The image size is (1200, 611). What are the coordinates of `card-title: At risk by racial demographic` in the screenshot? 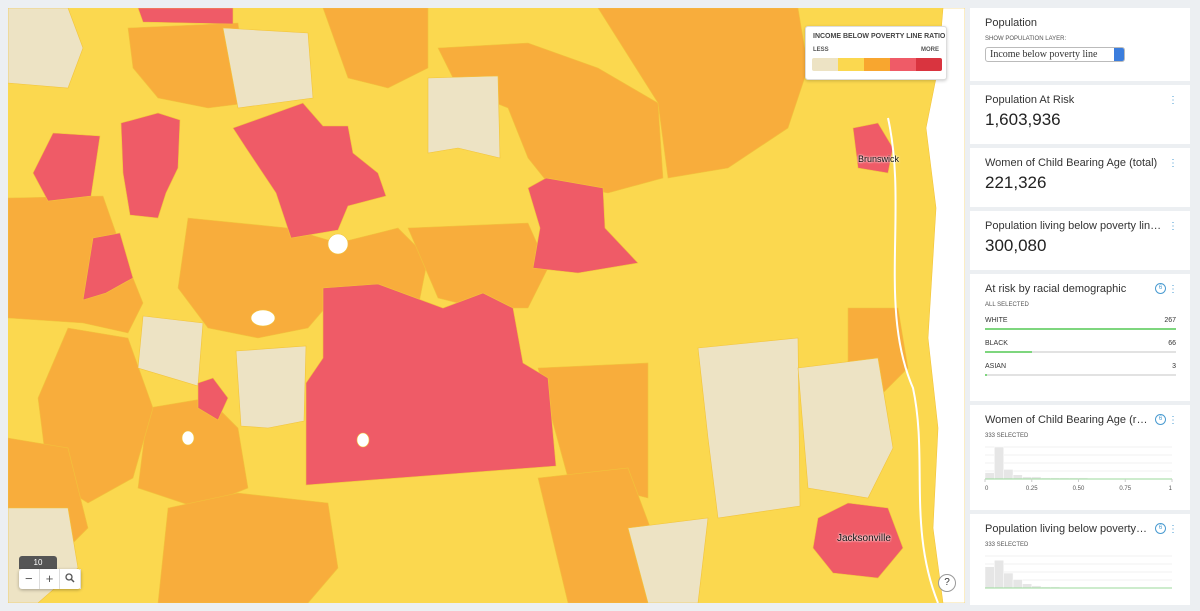 It's located at (1056, 289).